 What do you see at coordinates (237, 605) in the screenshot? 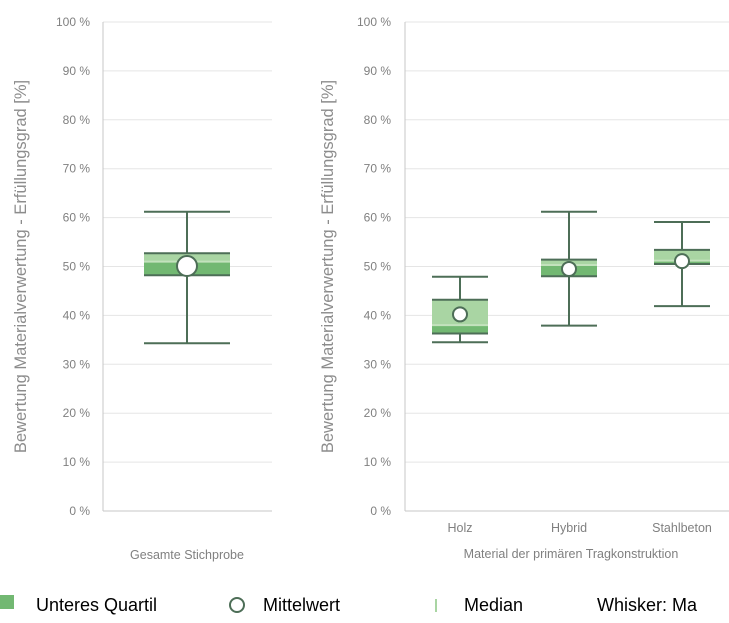
I see `legend-swatch-mean` at bounding box center [237, 605].